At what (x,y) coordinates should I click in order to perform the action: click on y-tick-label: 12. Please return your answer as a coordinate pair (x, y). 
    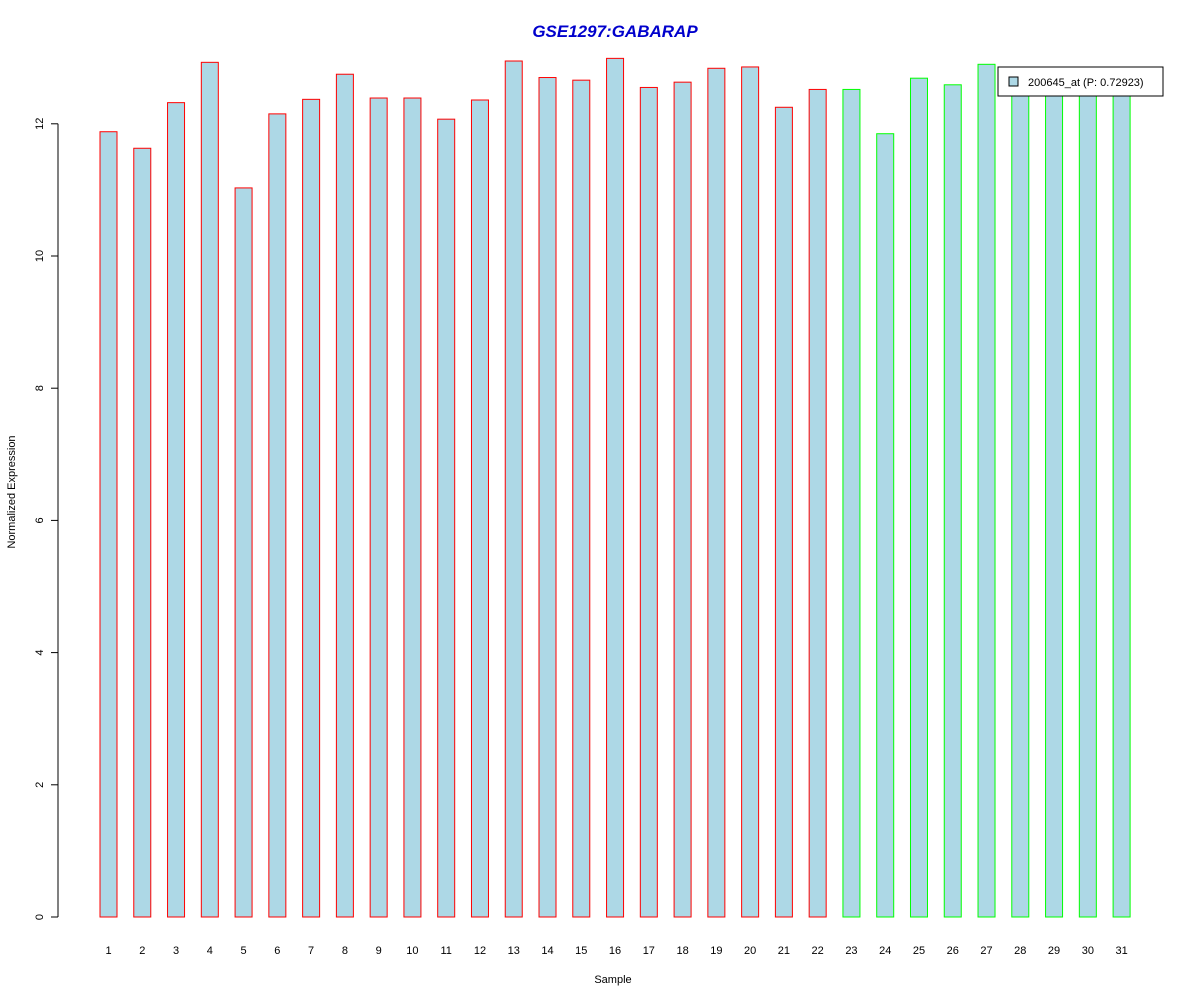
    Looking at the image, I should click on (40, 124).